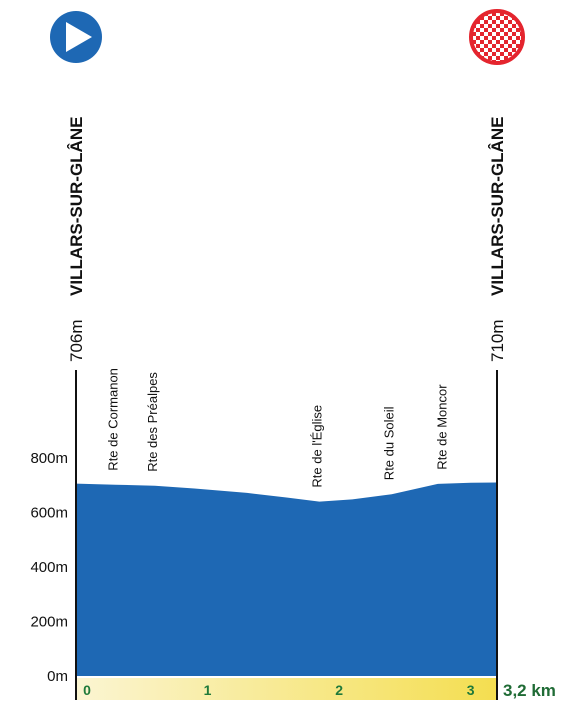 This screenshot has height=706, width=577. I want to click on finish-altitude-label: 710m, so click(497, 340).